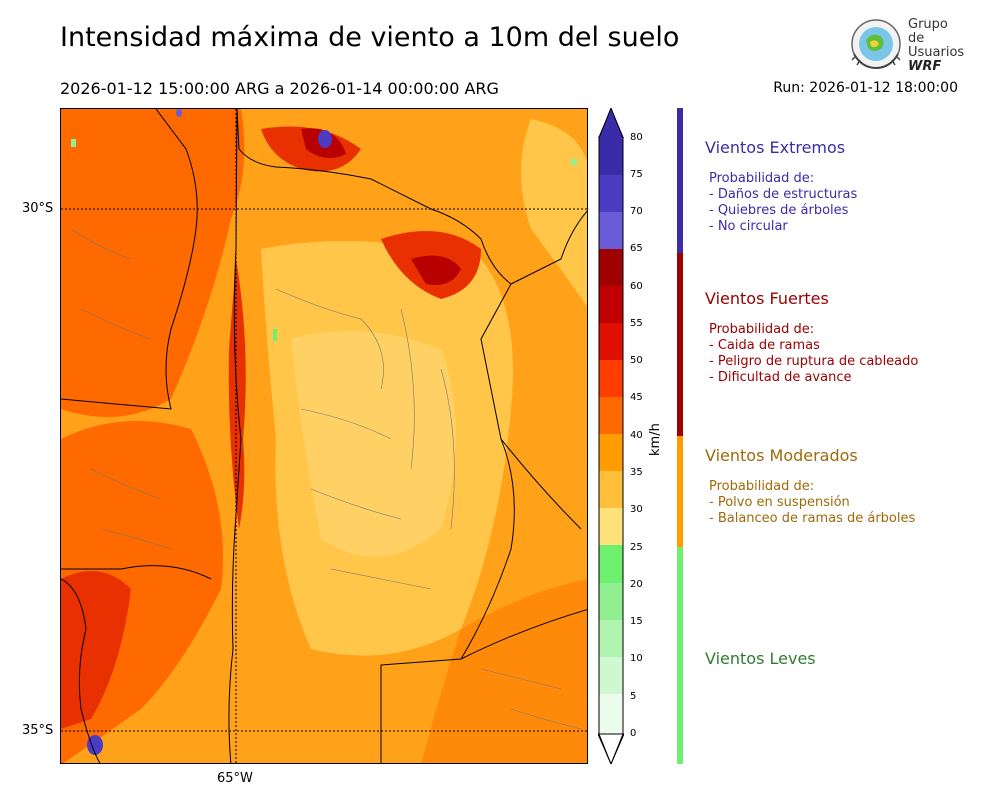  Describe the element at coordinates (680, 344) in the screenshot. I see `scale-line-strong` at that location.